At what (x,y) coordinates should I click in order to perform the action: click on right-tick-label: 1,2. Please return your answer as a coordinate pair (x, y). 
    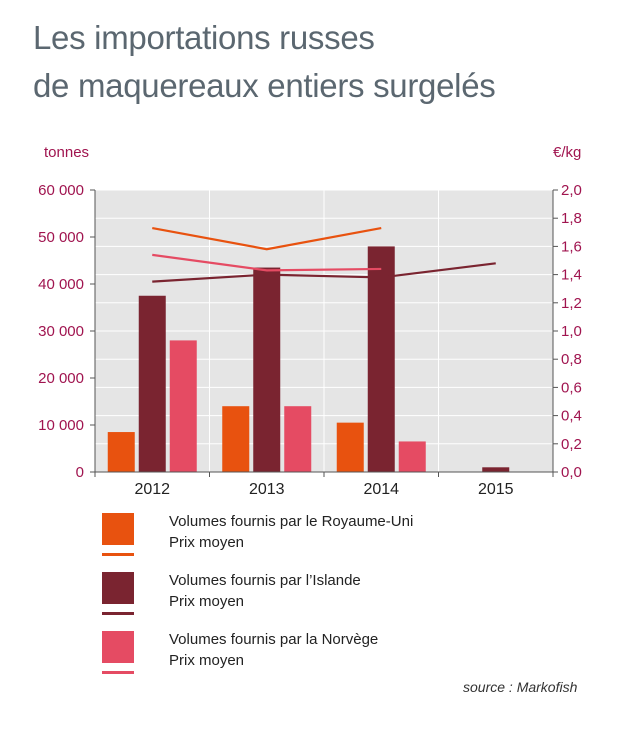
    Looking at the image, I should click on (571, 303).